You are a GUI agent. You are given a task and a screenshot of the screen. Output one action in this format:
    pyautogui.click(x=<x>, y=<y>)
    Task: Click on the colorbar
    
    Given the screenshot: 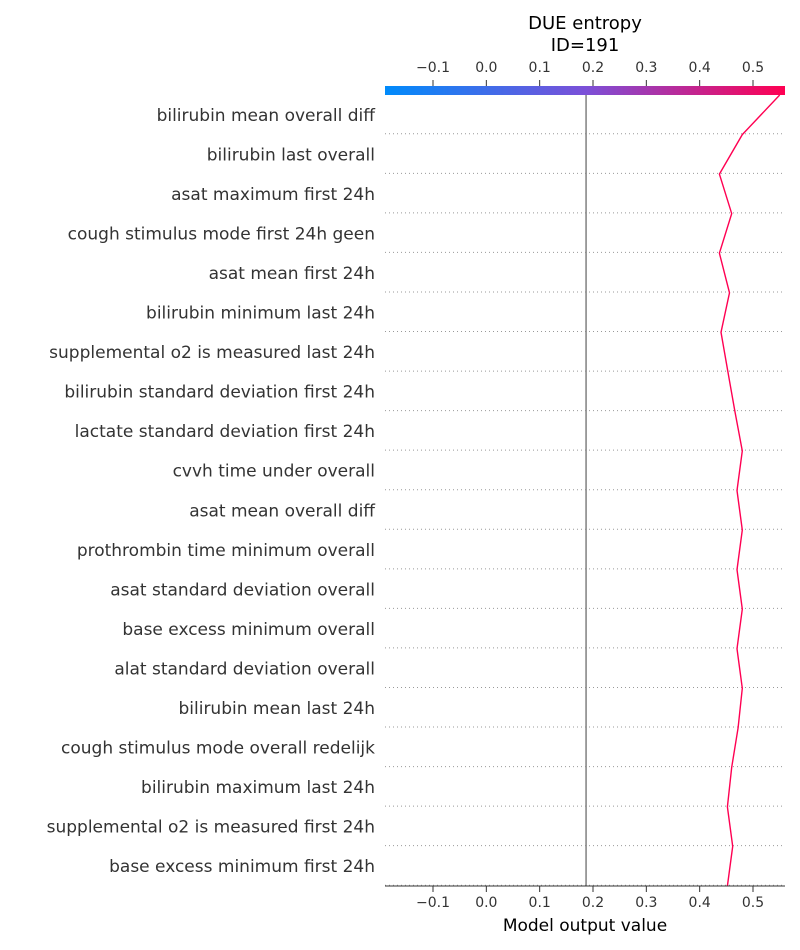 What is the action you would take?
    pyautogui.click(x=585, y=90)
    